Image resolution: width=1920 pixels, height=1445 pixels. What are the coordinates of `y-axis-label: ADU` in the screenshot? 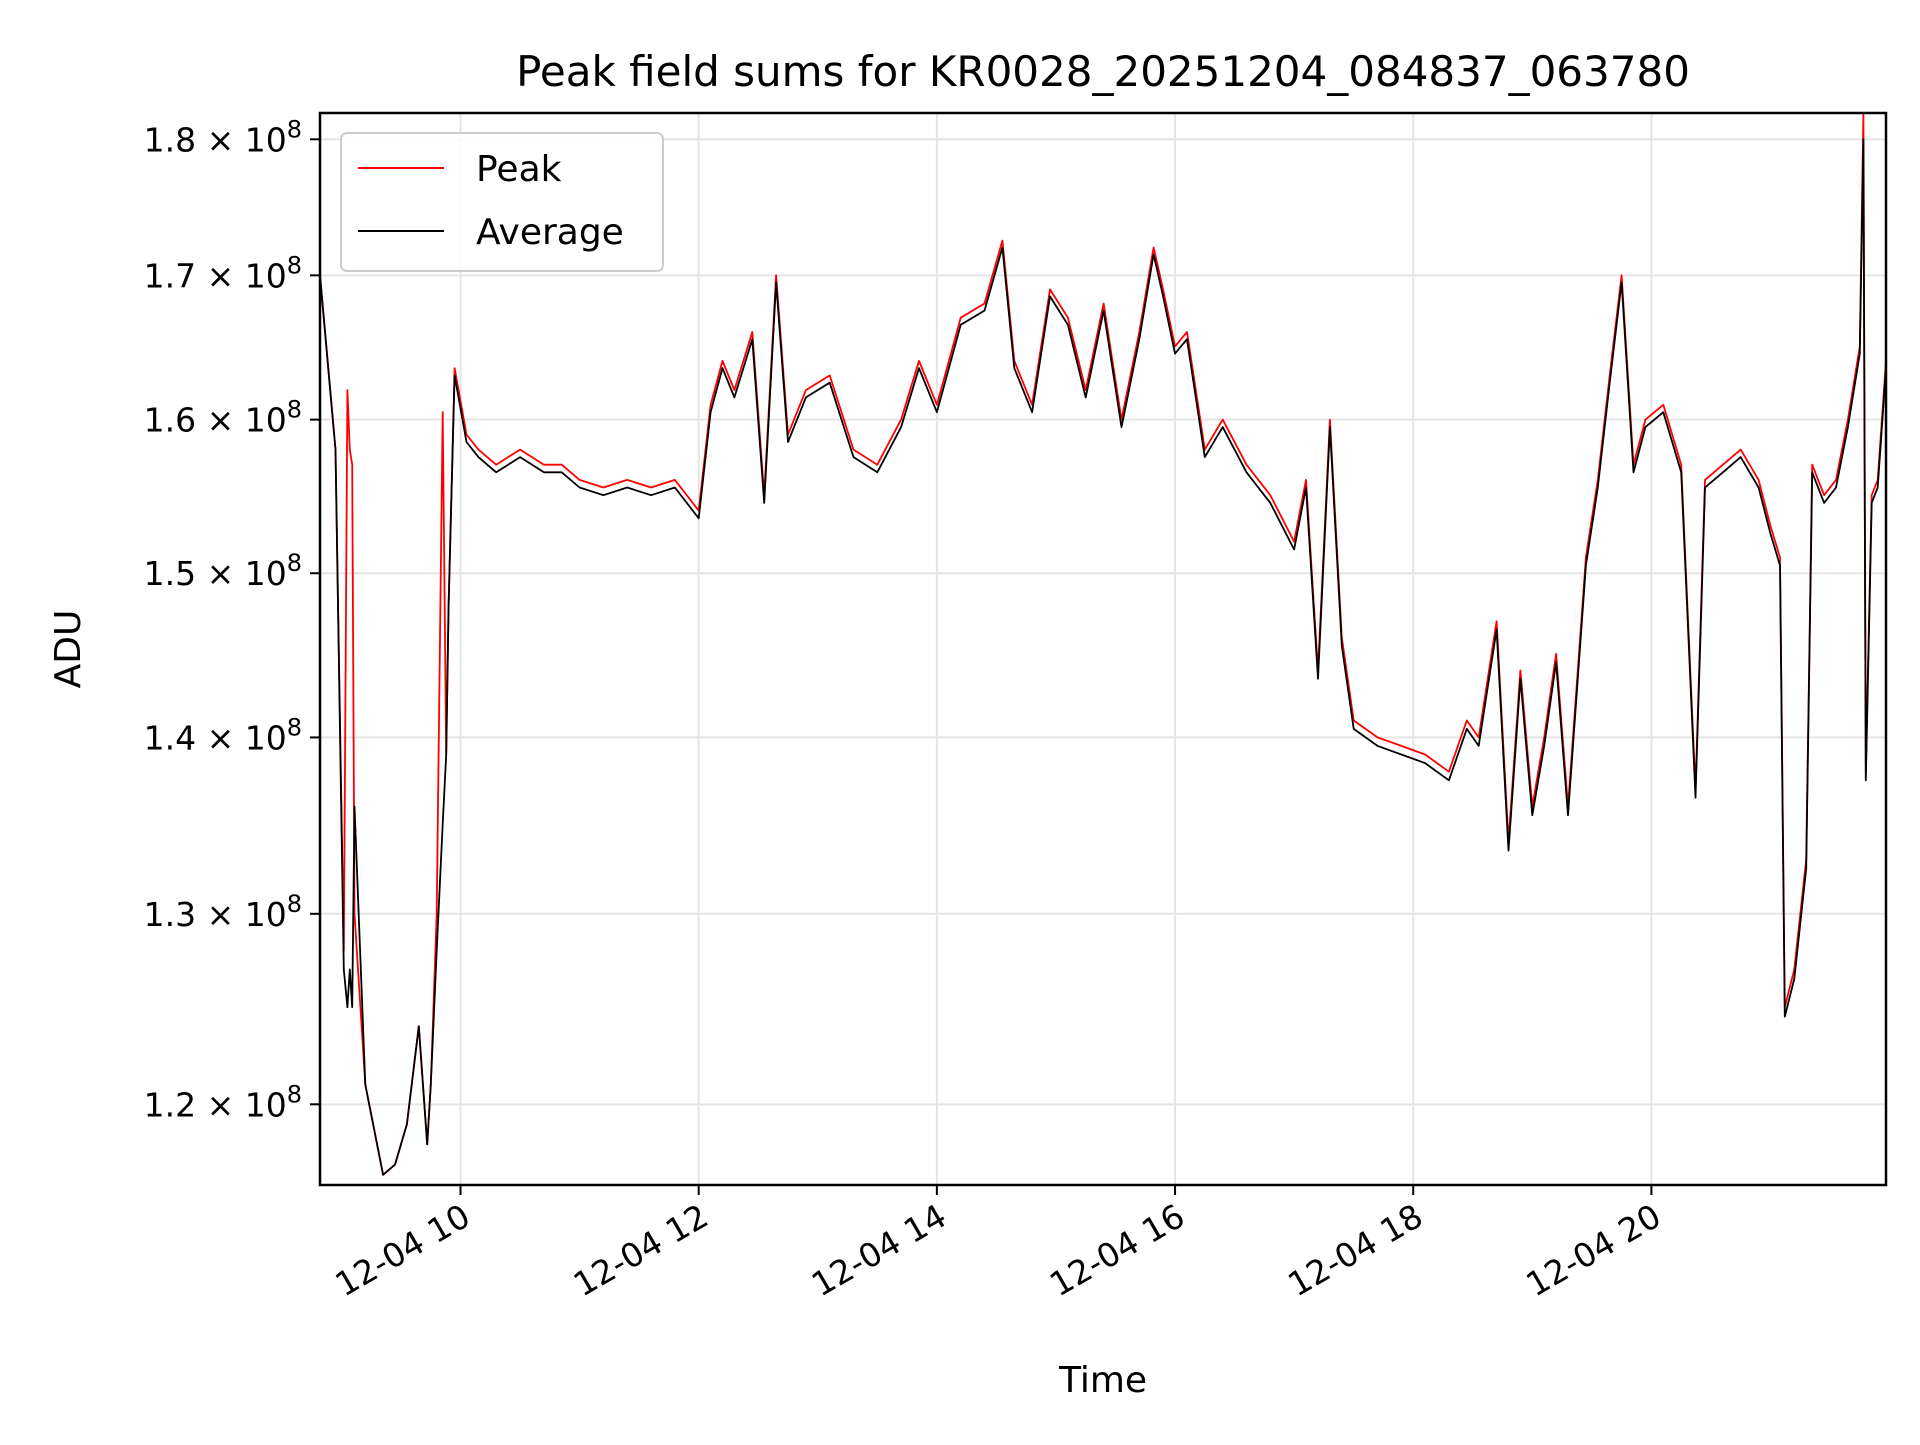 It's located at (68, 649).